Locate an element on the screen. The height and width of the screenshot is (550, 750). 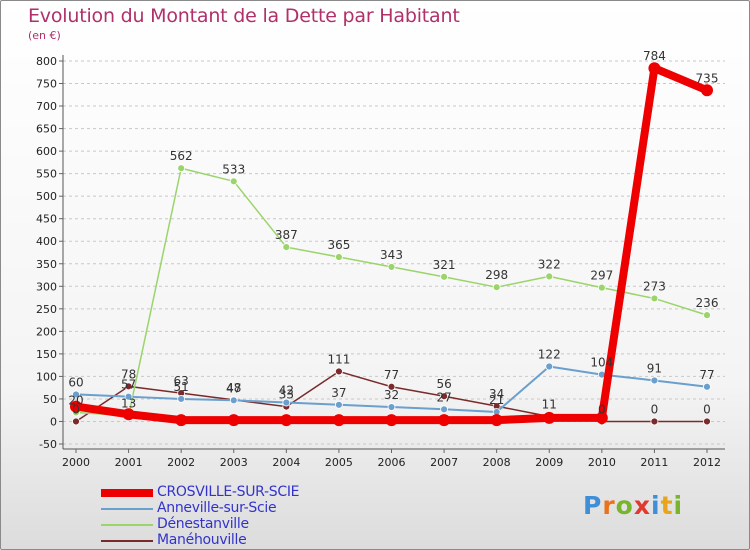
proxiti-logo: Proxiti is located at coordinates (633, 505).